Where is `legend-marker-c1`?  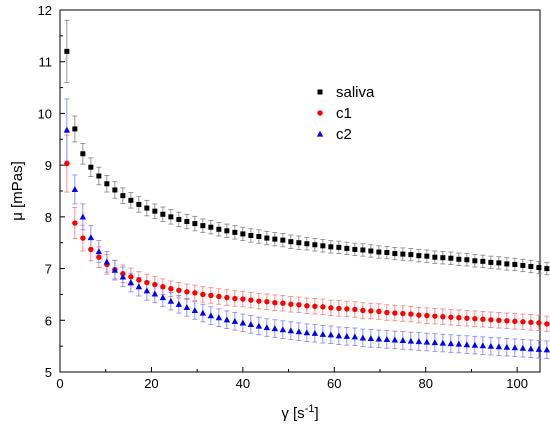
legend-marker-c1 is located at coordinates (320, 113).